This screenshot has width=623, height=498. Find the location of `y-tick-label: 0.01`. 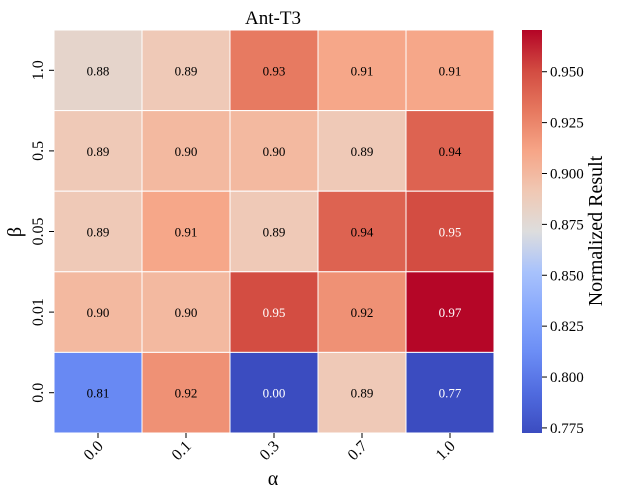

y-tick-label: 0.01 is located at coordinates (38, 312).